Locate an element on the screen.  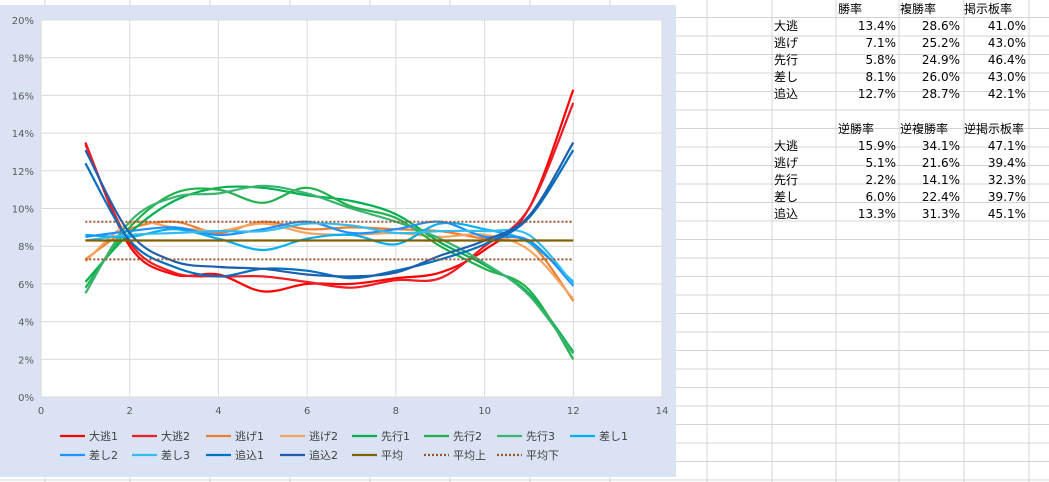
table-header-row: 勝率 複勝率 掲示板率 is located at coordinates (900, 8).